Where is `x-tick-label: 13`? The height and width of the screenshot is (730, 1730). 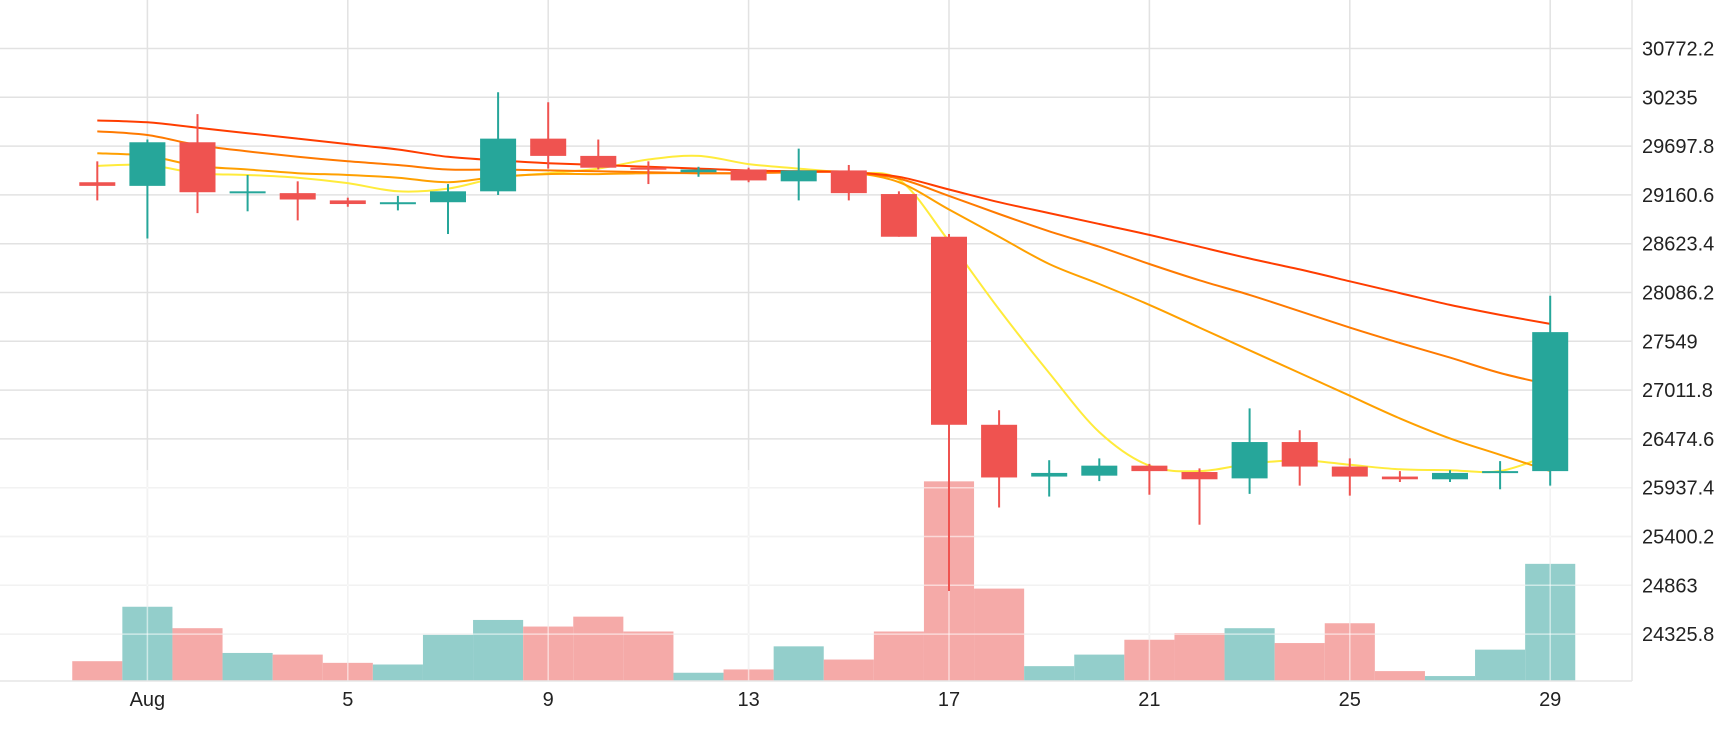 x-tick-label: 13 is located at coordinates (748, 700).